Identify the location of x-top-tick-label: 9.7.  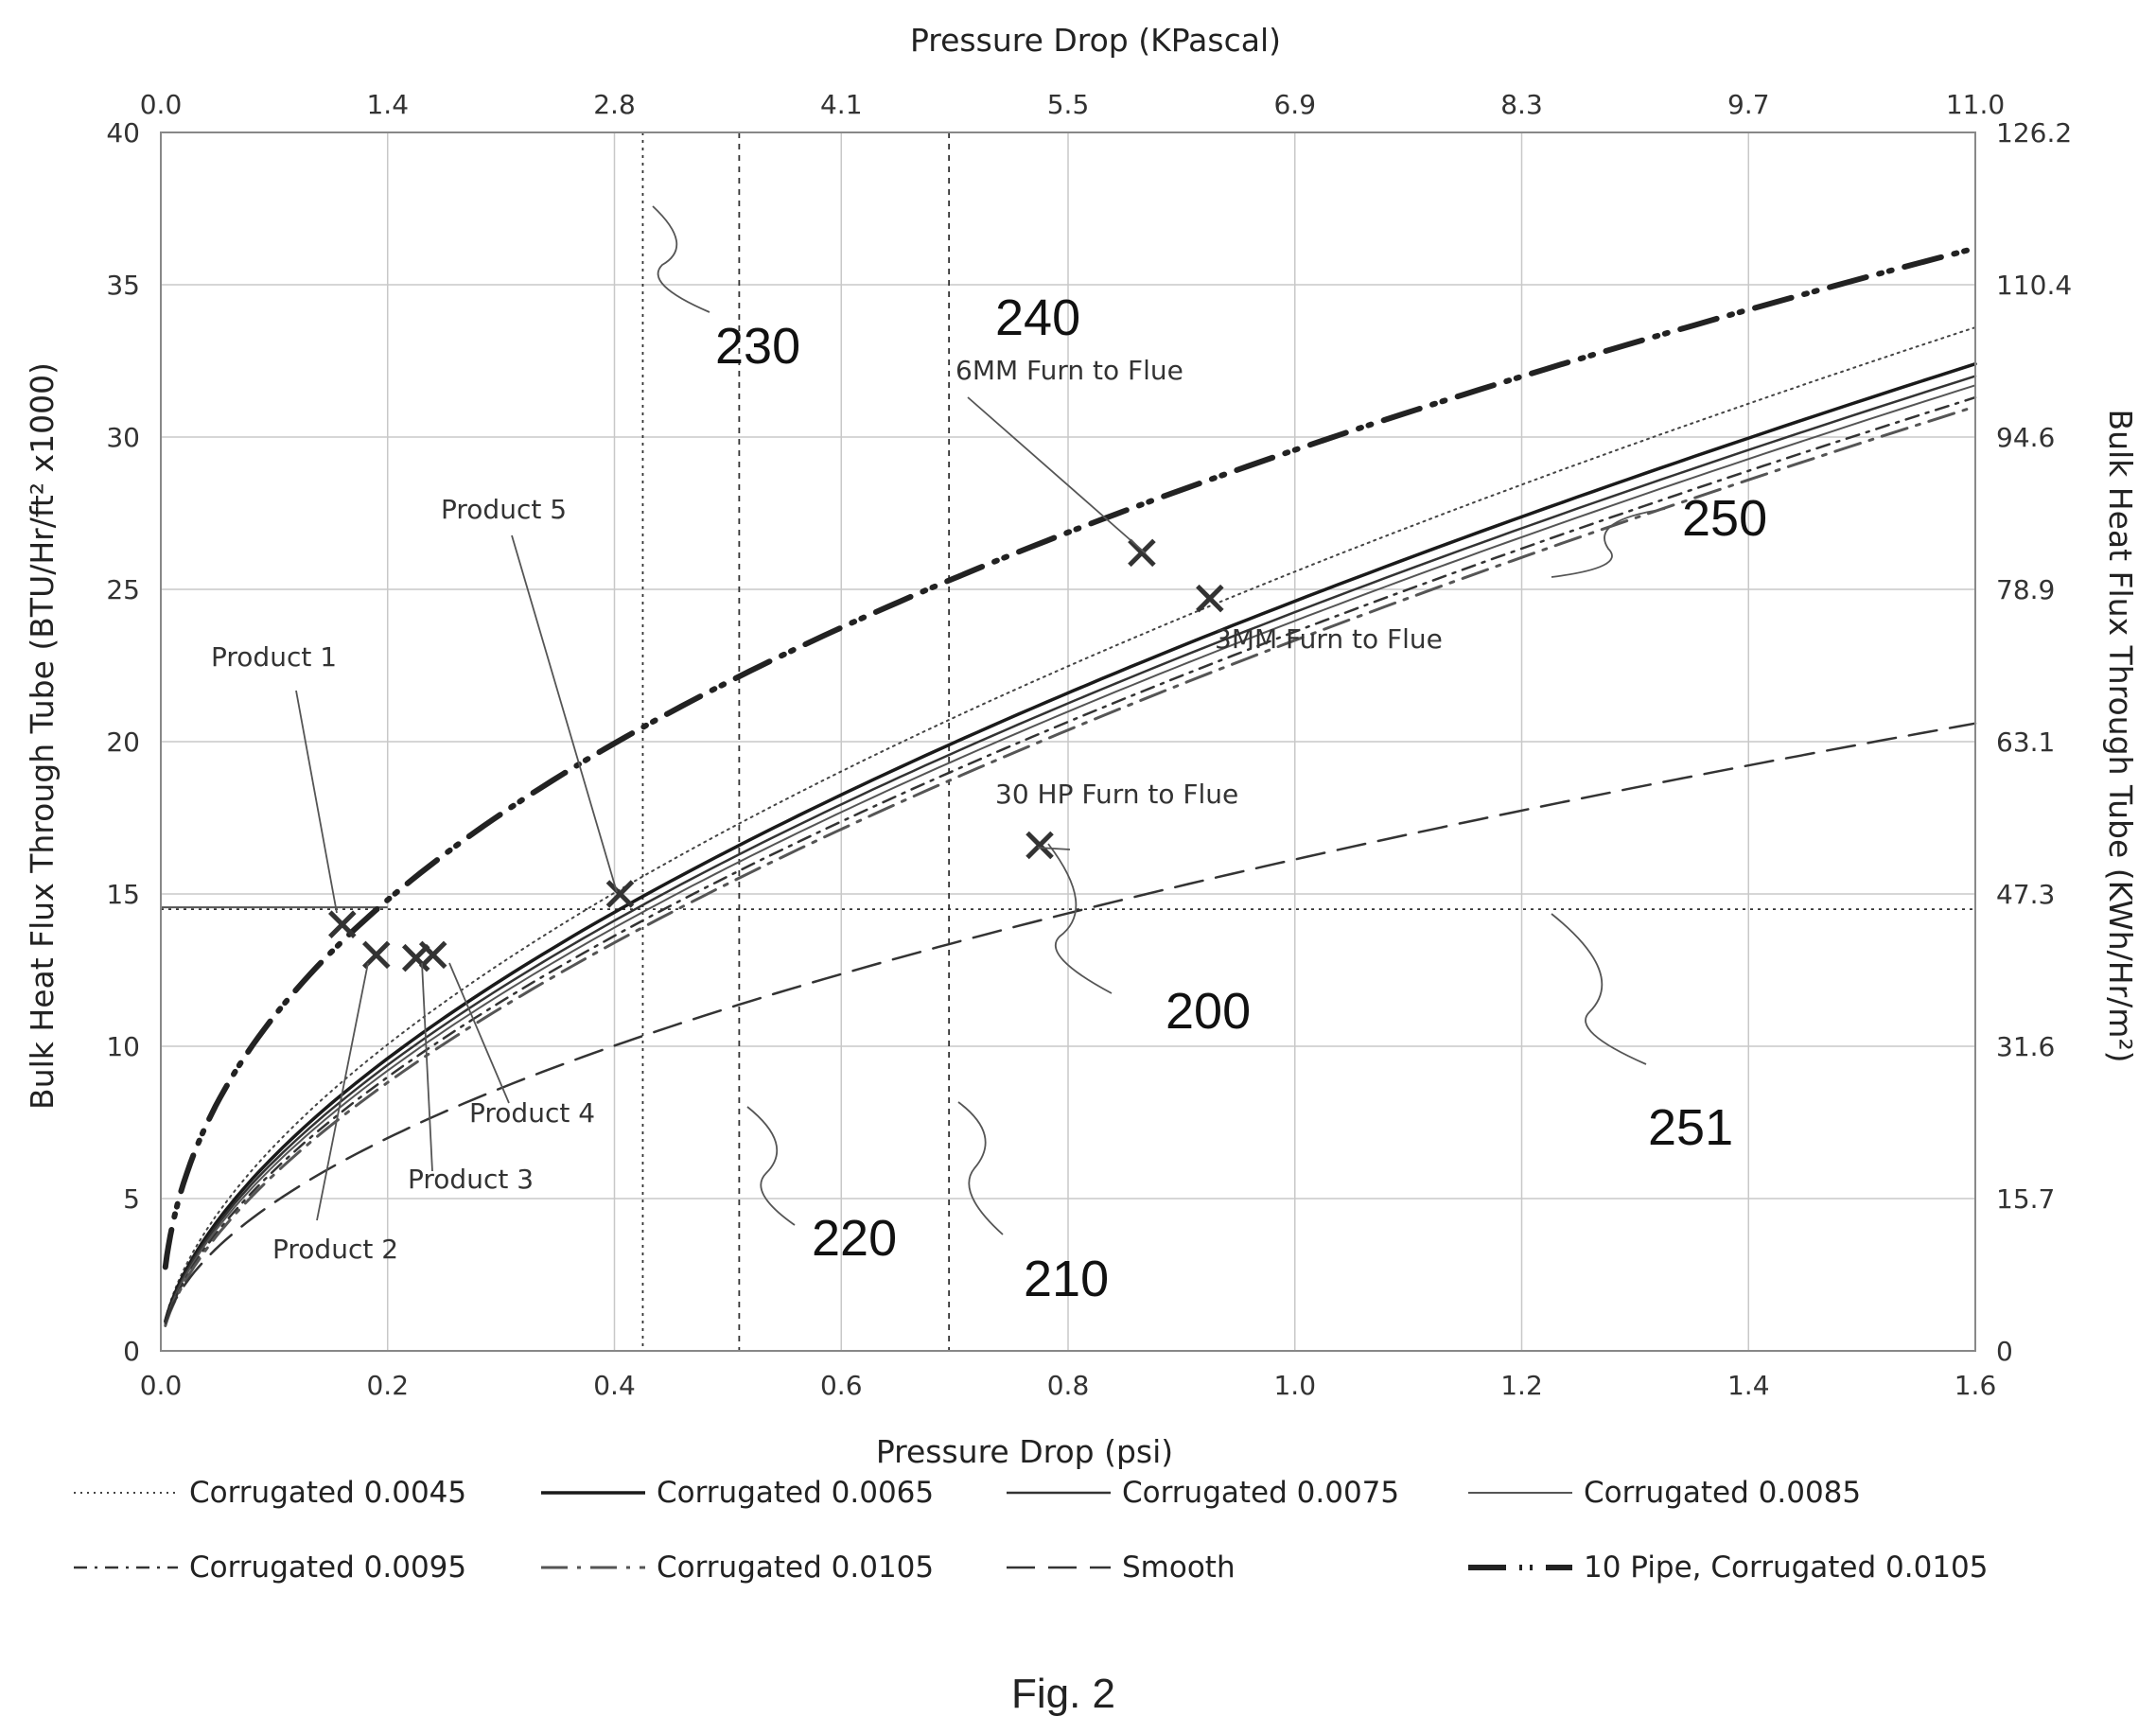
(1748, 105).